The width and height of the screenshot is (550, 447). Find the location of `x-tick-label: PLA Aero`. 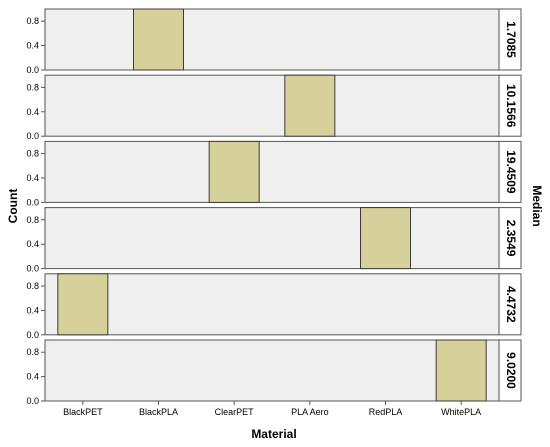

x-tick-label: PLA Aero is located at coordinates (310, 412).